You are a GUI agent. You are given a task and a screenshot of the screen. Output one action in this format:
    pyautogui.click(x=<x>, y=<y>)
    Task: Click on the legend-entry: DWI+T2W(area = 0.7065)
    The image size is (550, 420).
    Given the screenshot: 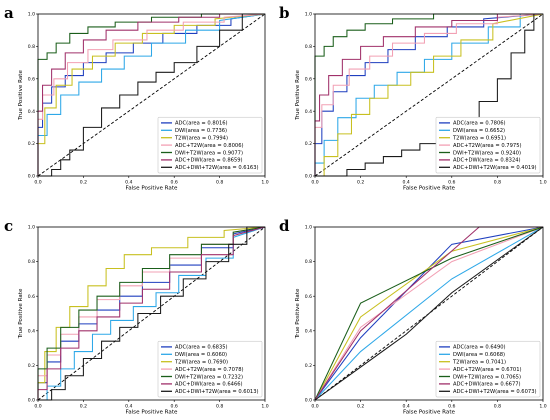 What is the action you would take?
    pyautogui.click(x=487, y=377)
    